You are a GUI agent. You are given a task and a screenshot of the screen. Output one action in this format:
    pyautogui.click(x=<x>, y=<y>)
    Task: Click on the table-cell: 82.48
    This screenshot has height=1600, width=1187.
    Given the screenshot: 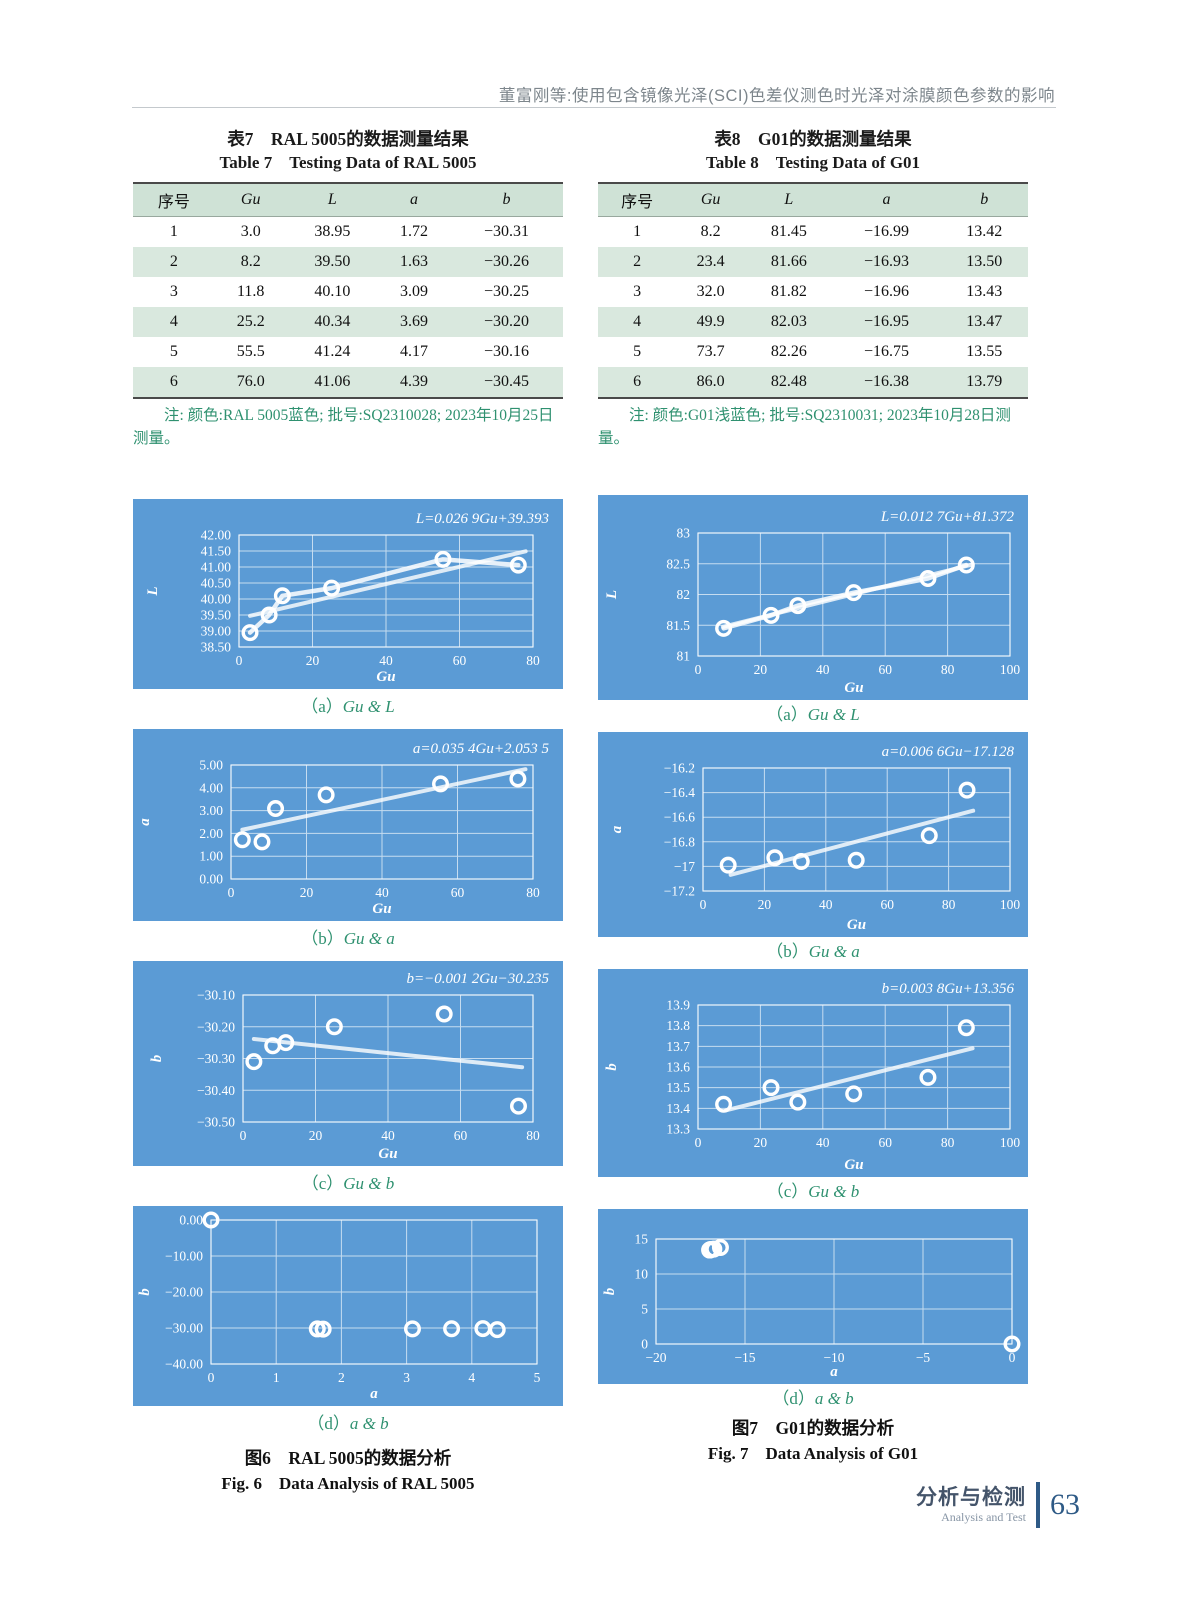 What is the action you would take?
    pyautogui.click(x=788, y=381)
    